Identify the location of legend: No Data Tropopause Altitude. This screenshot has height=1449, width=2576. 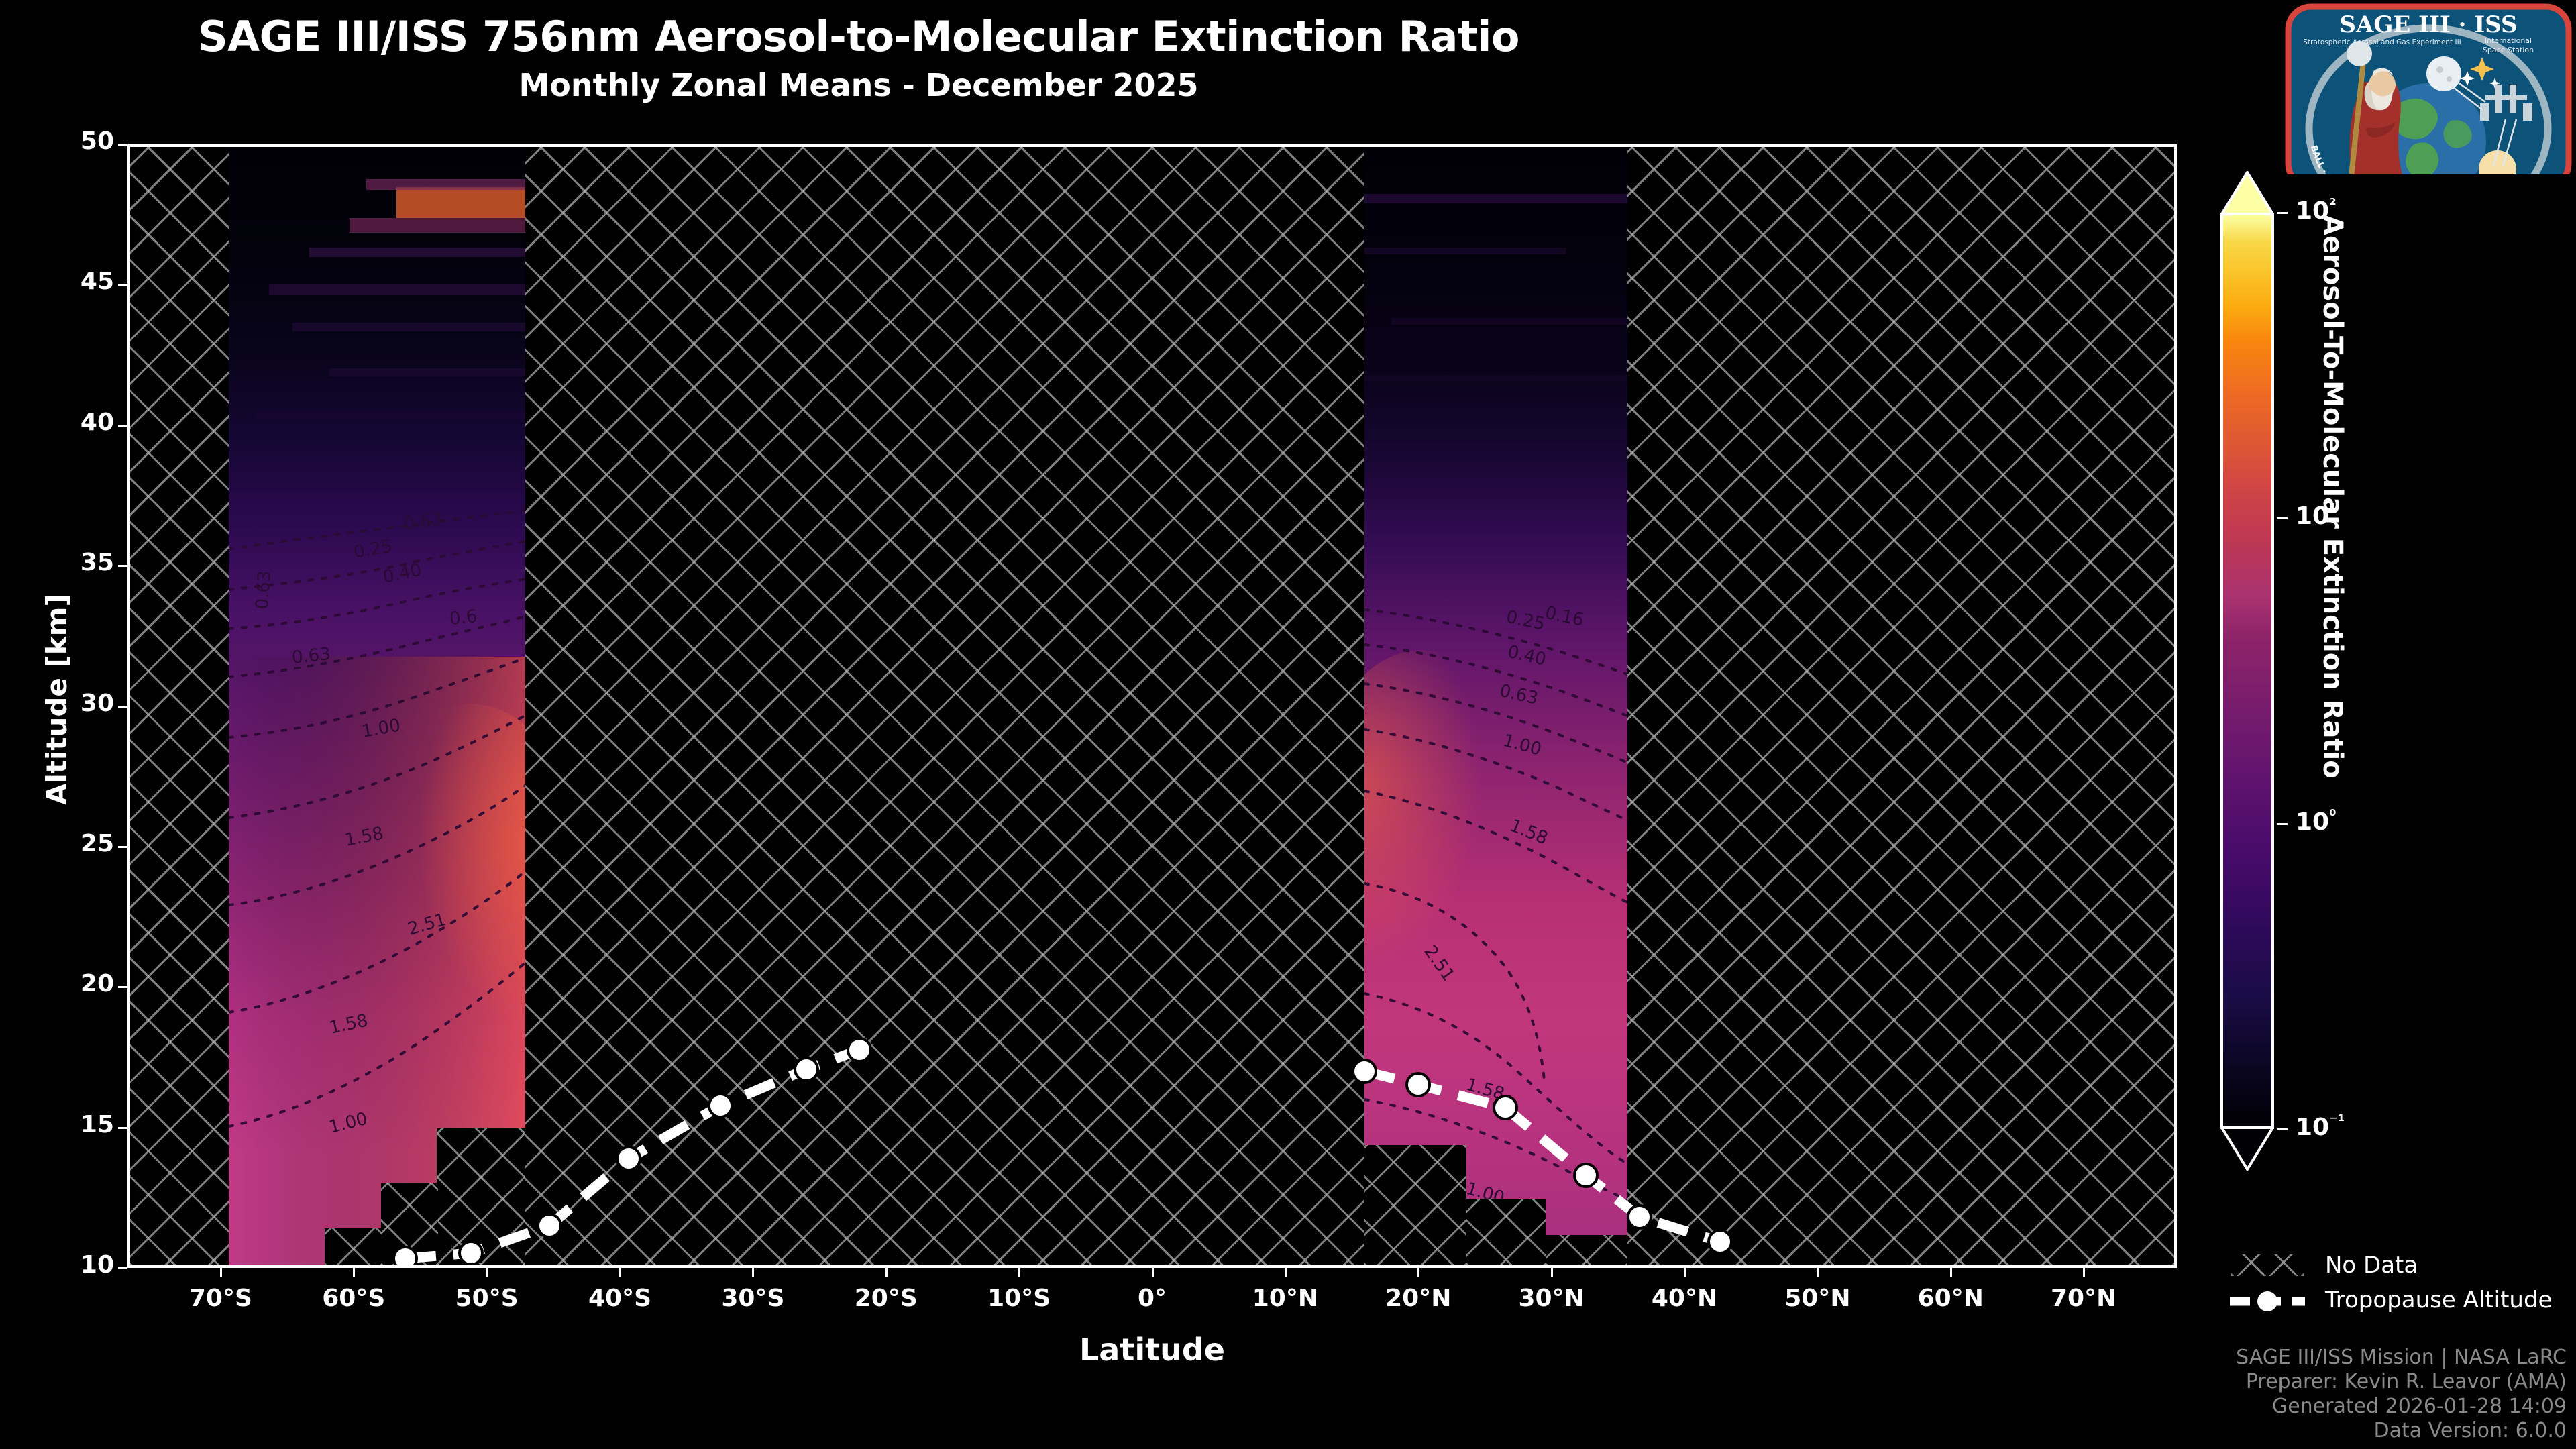
(2401, 1284).